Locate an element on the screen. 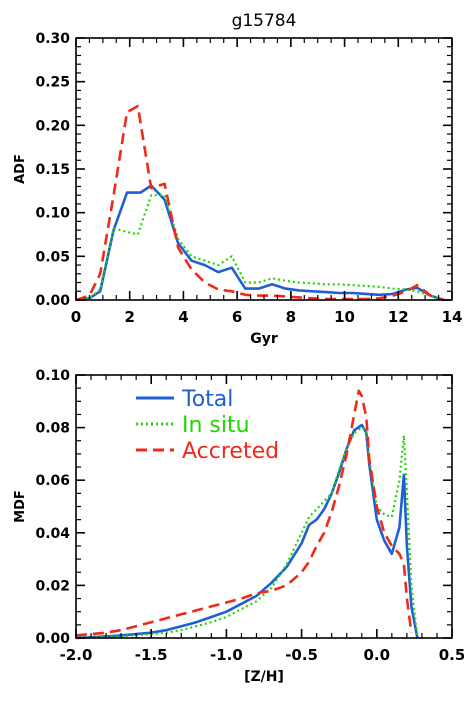 Image resolution: width=464 pixels, height=709 pixels. legend-label-total: Total is located at coordinates (207, 399).